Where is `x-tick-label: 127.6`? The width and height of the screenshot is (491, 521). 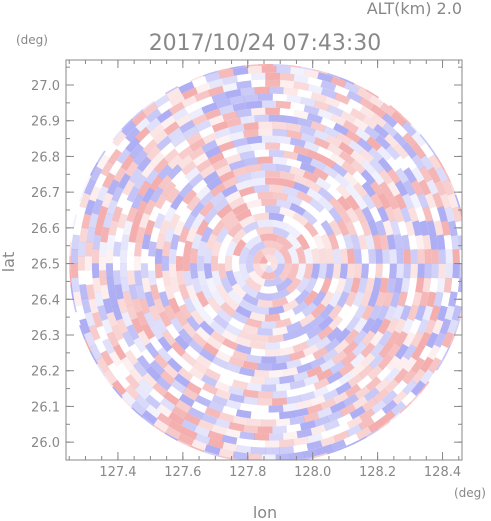
x-tick-label: 127.6 is located at coordinates (182, 472).